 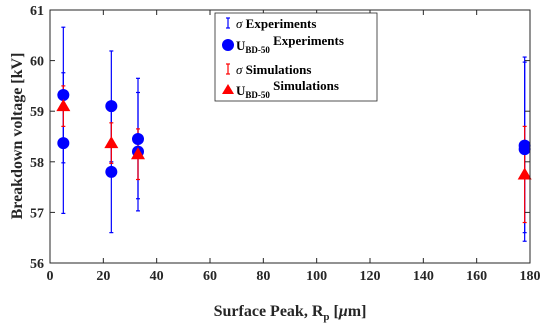 I want to click on legend-box, so click(x=296, y=57).